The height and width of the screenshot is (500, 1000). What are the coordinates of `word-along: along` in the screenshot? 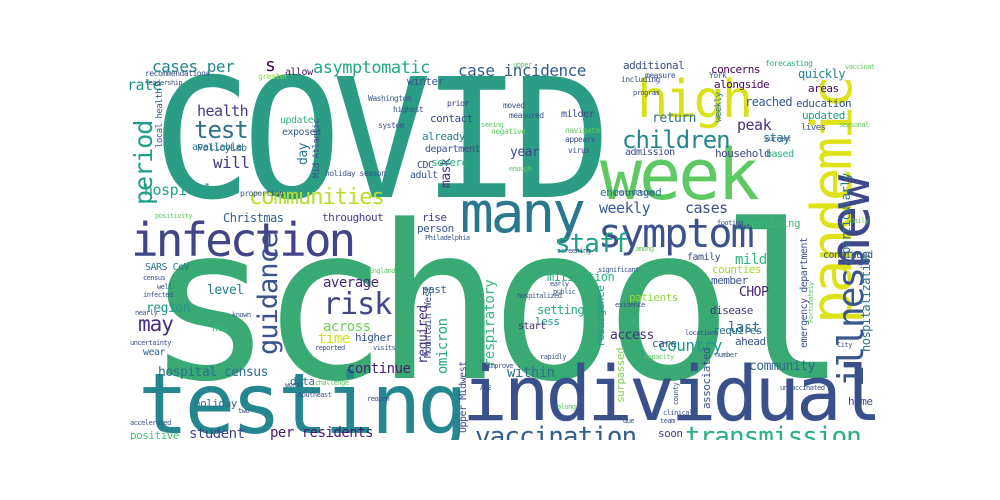 It's located at (566, 407).